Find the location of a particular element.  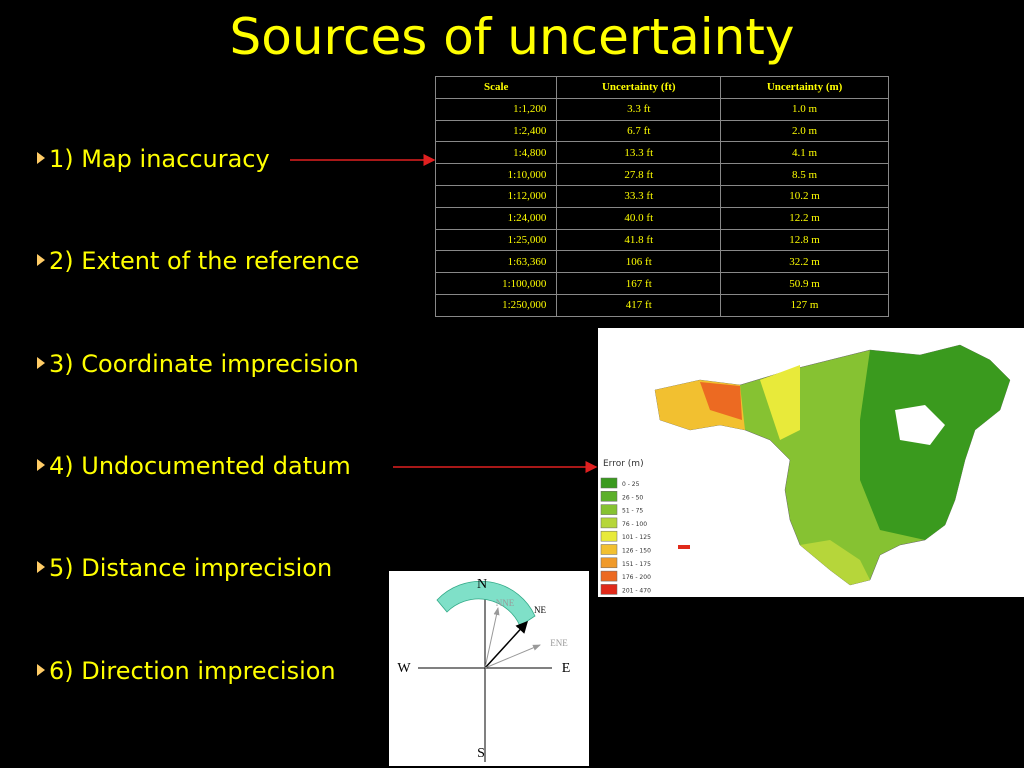

legend-title: Error (m) is located at coordinates (623, 464).